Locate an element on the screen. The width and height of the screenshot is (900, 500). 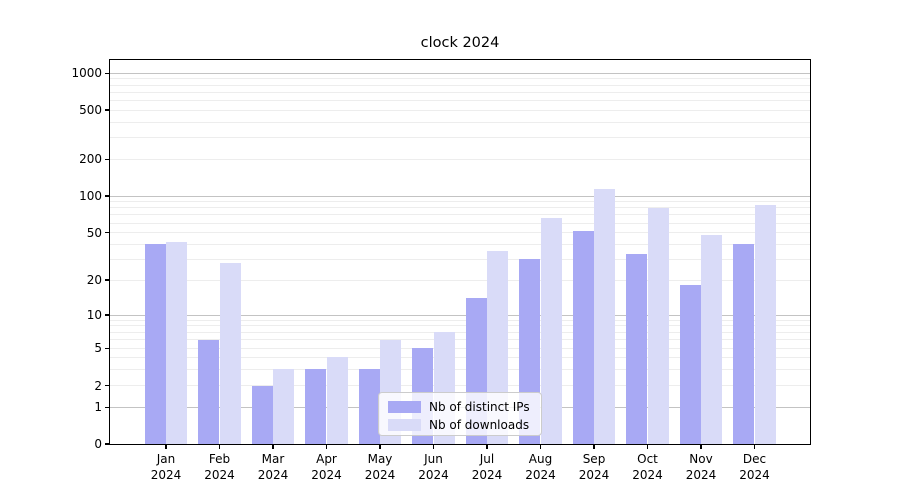
y-tick-label-1000: 1000 is located at coordinates (86, 73).